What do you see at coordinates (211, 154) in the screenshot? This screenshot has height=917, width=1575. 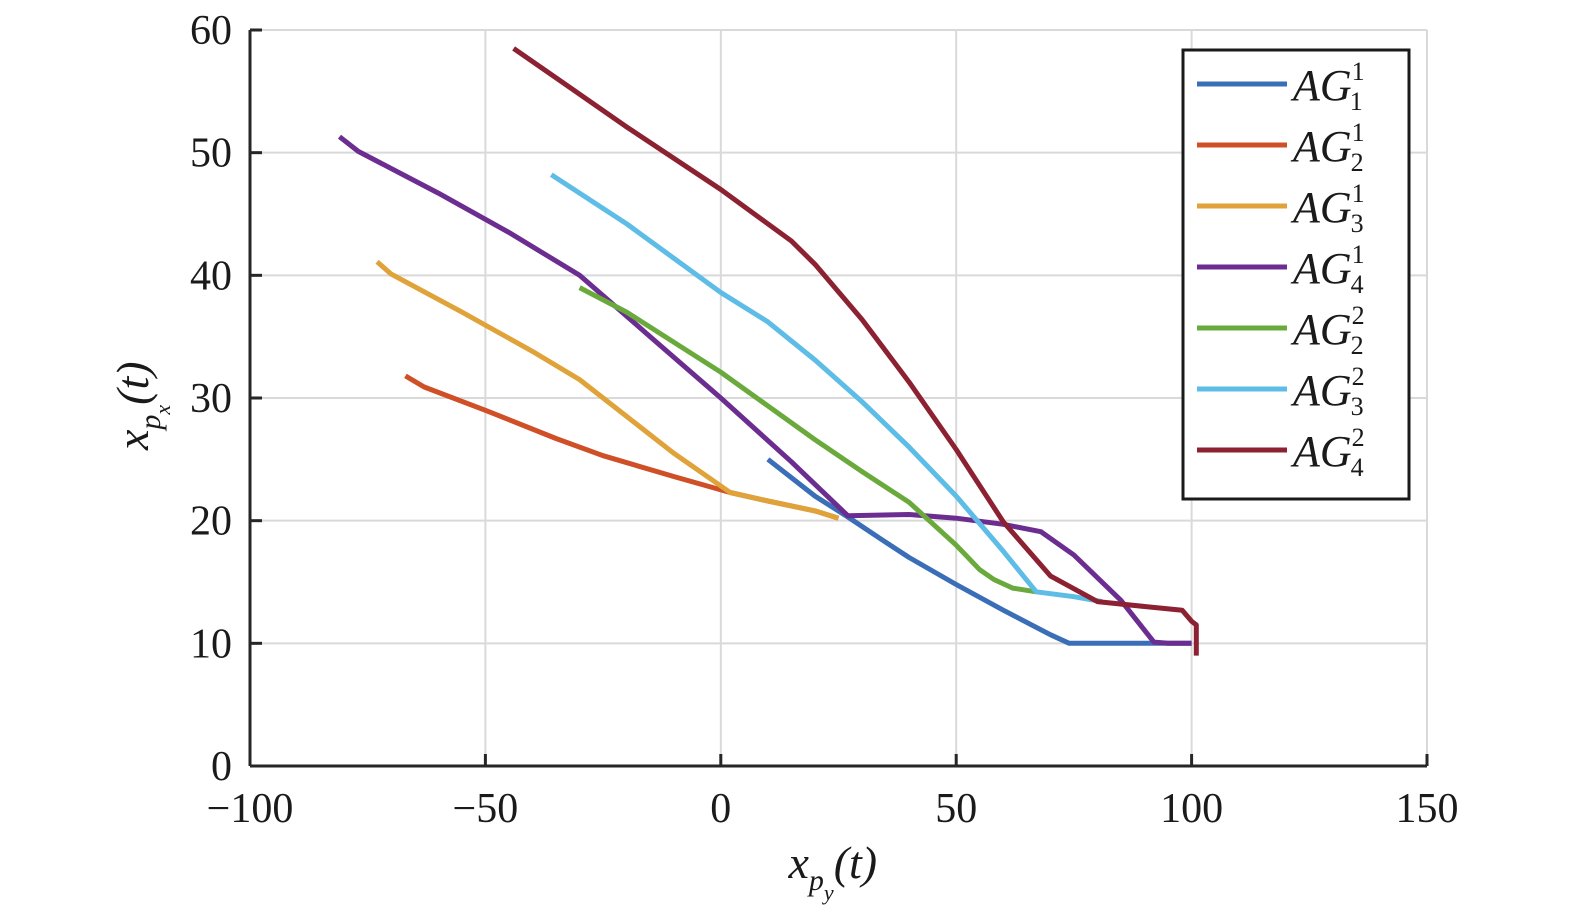 I see `y-tick-label: 50` at bounding box center [211, 154].